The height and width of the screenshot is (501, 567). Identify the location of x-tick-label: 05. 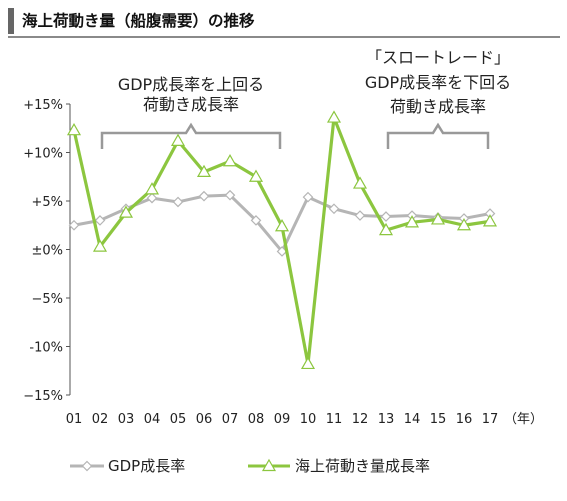
(178, 419).